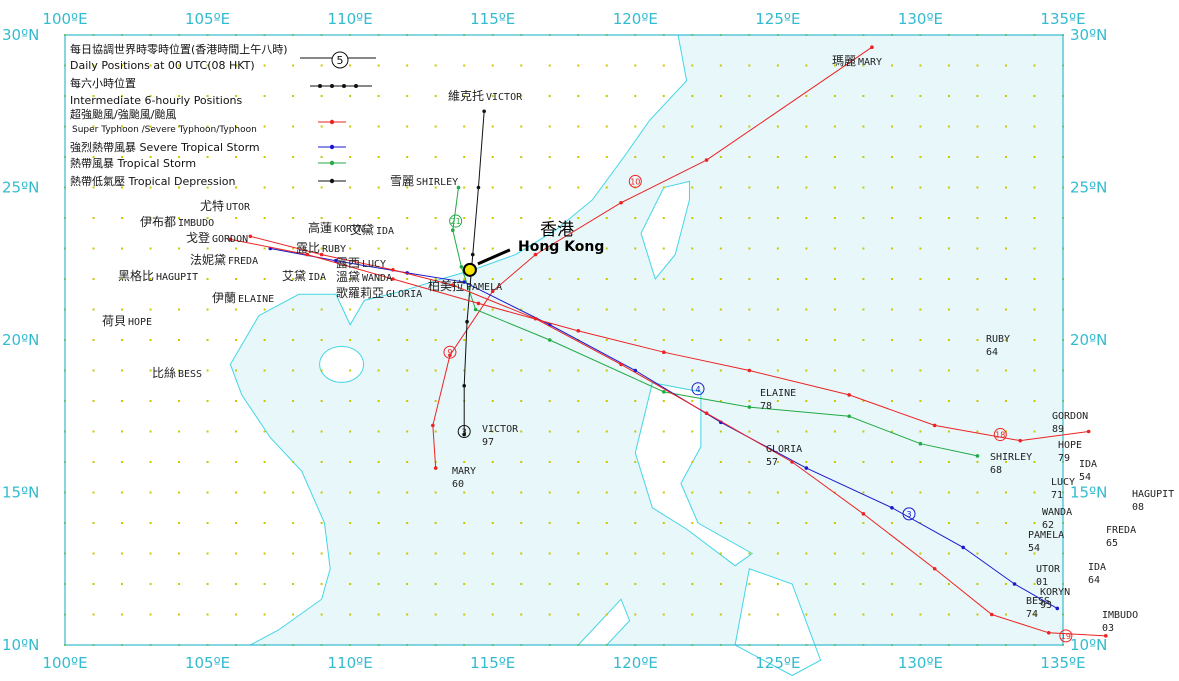 The height and width of the screenshot is (681, 1179). I want to click on origin-label-year: 62, so click(1048, 525).